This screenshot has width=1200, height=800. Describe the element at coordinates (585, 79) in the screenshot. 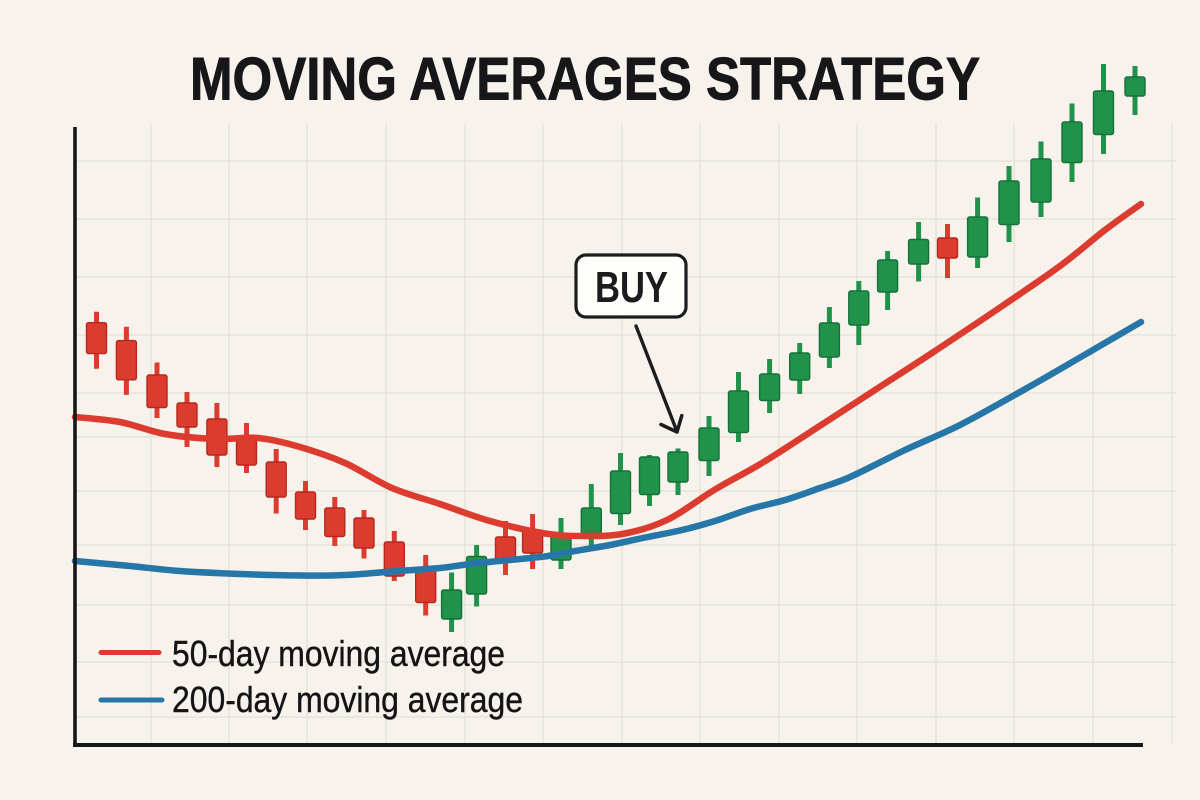

I see `svg-text: MOVING AVERAGES STRATEGY` at that location.